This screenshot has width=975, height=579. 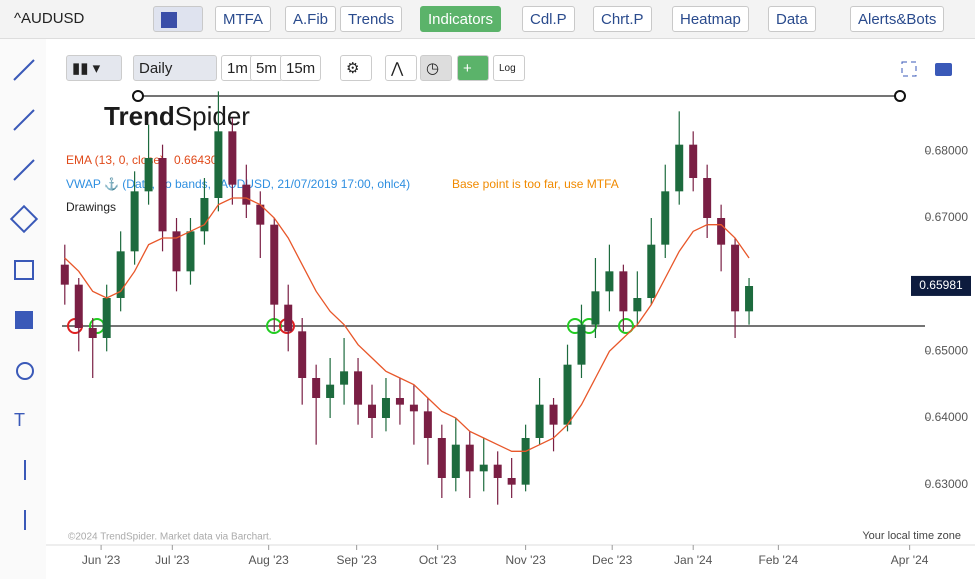 I want to click on timezone: Your local time zone, so click(x=911, y=536).